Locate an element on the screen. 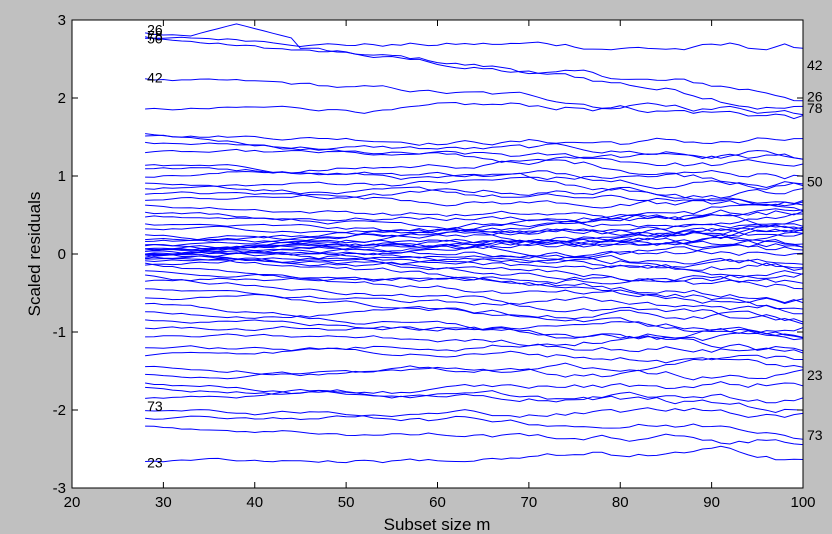  right-label: 50 is located at coordinates (815, 181).